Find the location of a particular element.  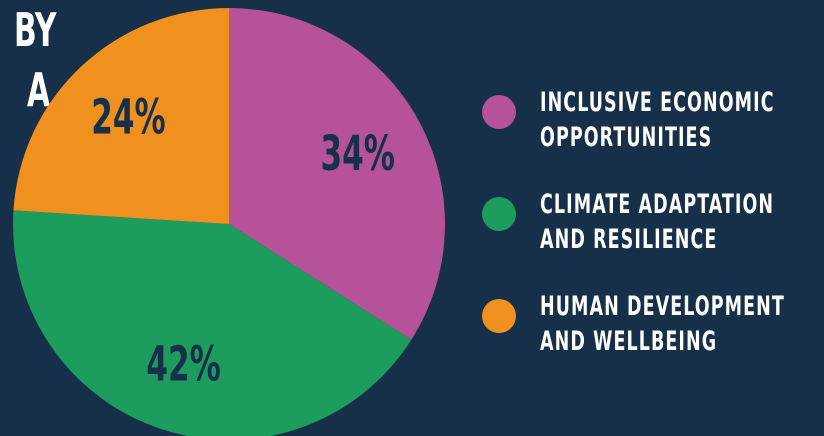

slice-human-development is located at coordinates (121, 116).